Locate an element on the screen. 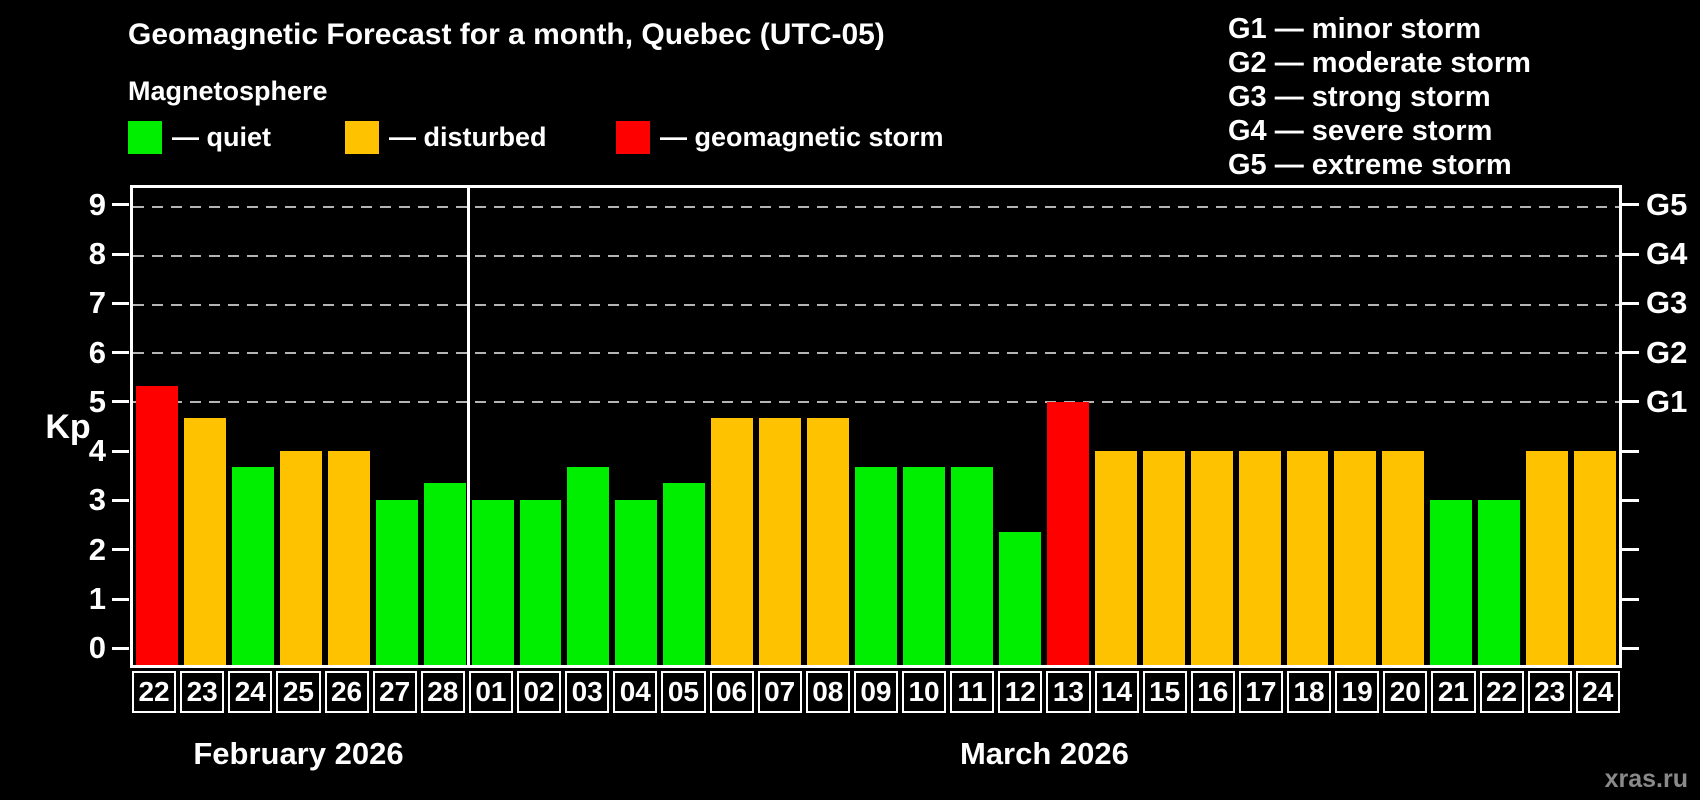 Image resolution: width=1700 pixels, height=800 pixels. date-cell-mar-10: 10 is located at coordinates (924, 692).